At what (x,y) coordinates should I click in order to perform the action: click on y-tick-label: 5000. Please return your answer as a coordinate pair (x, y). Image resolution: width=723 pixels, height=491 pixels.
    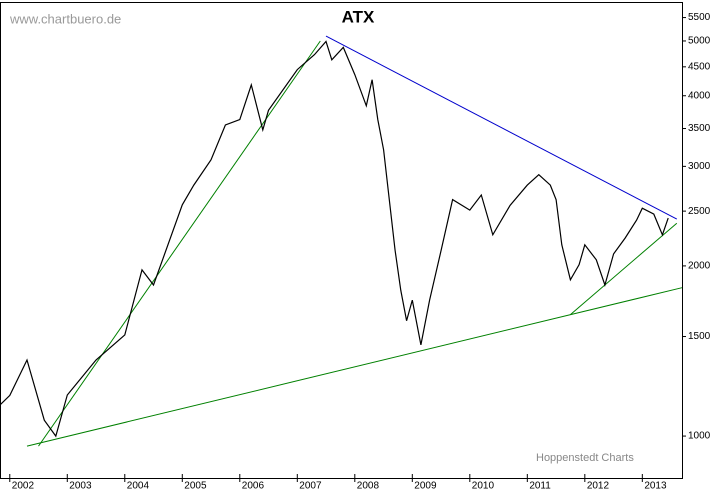
    Looking at the image, I should click on (699, 41).